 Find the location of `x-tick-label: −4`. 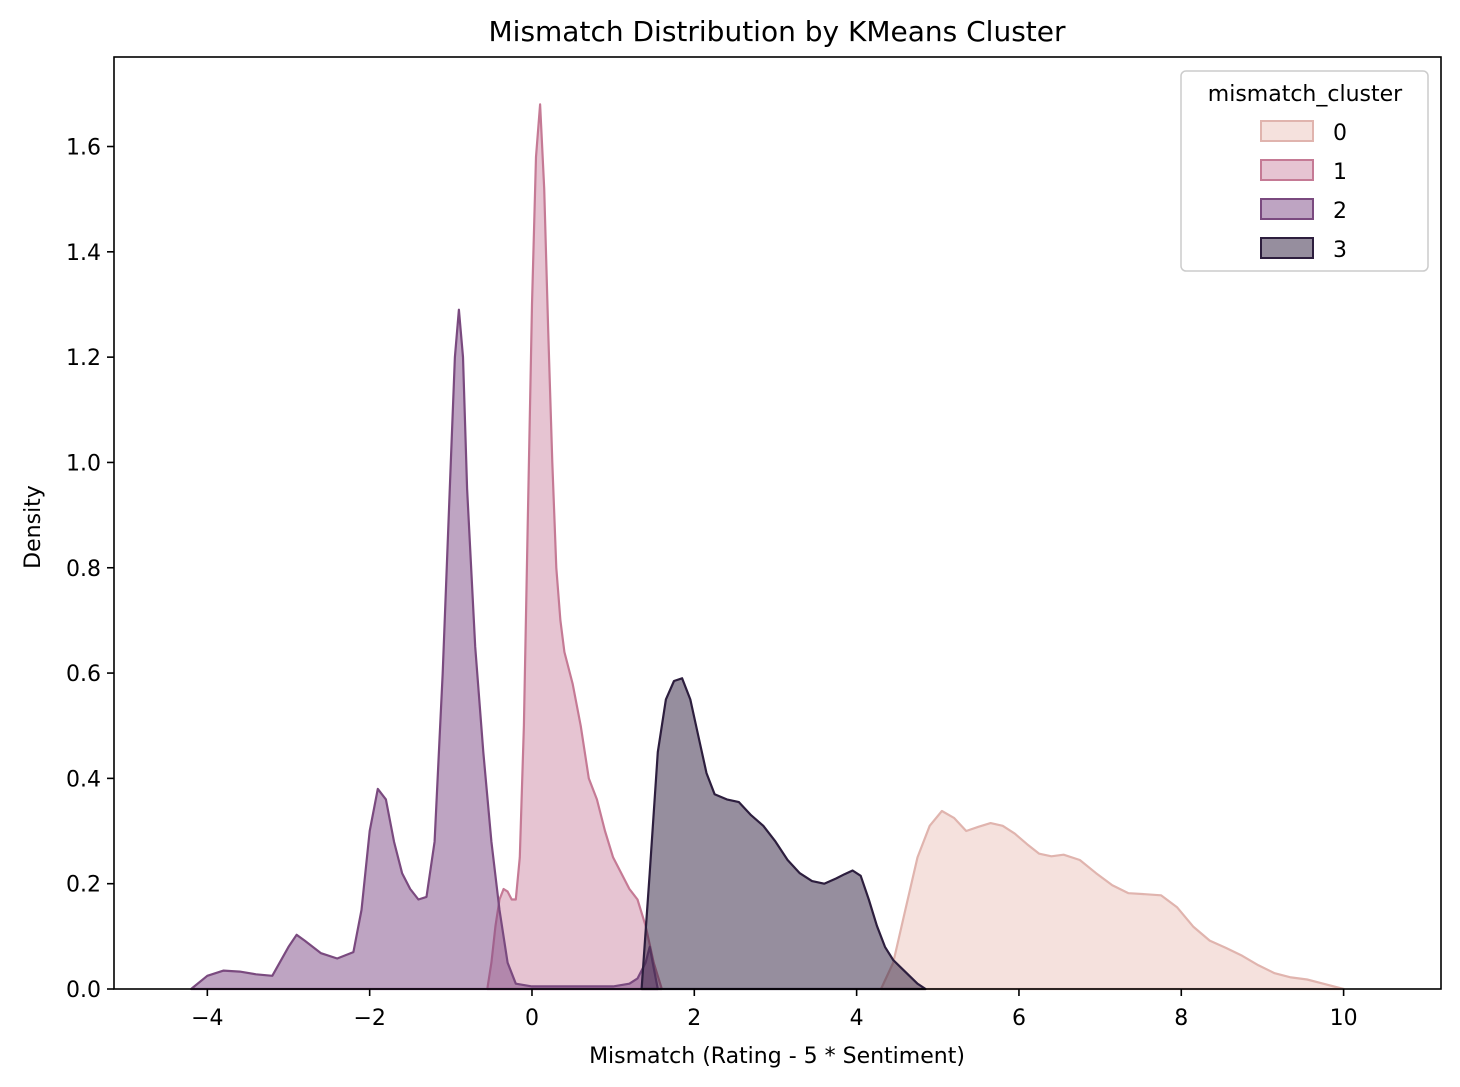

x-tick-label: −4 is located at coordinates (207, 1018).